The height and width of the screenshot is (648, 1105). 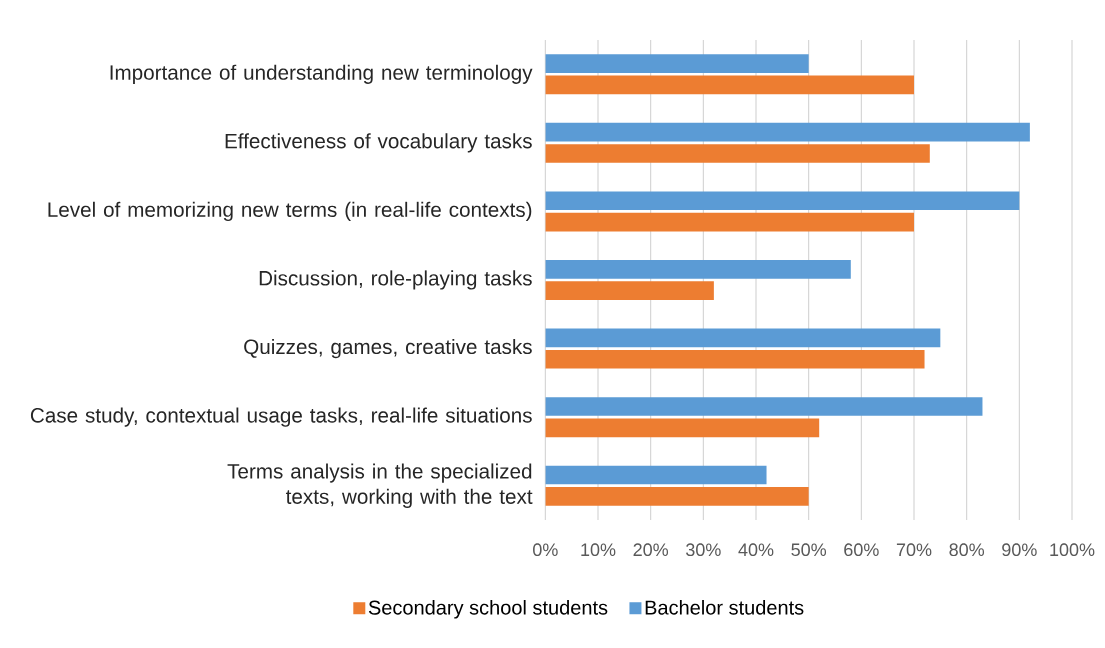 What do you see at coordinates (861, 550) in the screenshot?
I see `x-tick-label: 60%` at bounding box center [861, 550].